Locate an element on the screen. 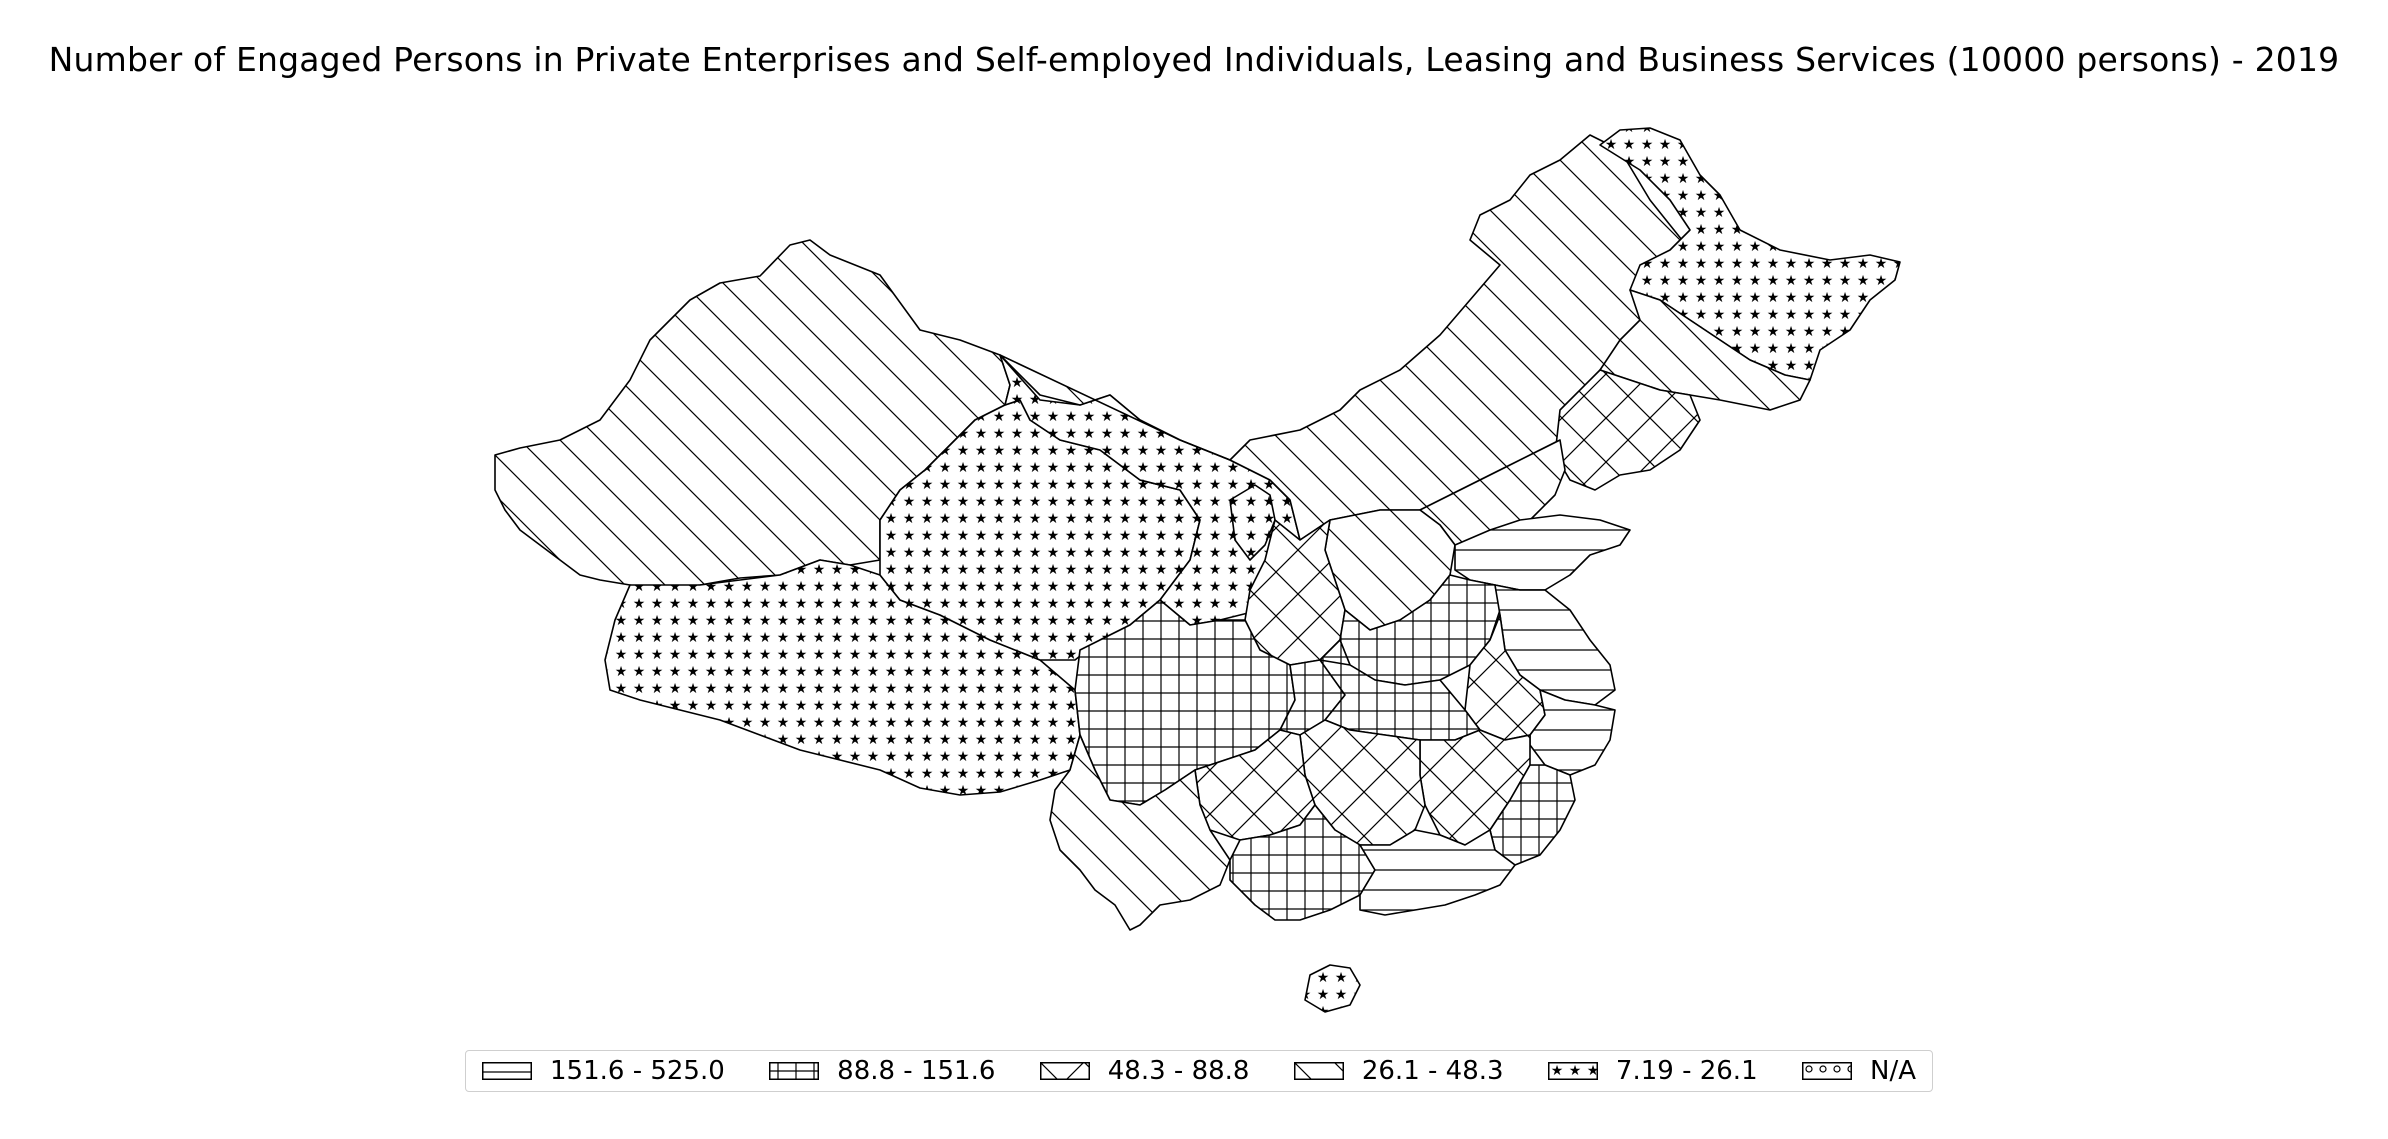 The width and height of the screenshot is (2388, 1139). legend-swatch-diag is located at coordinates (1318, 1071).